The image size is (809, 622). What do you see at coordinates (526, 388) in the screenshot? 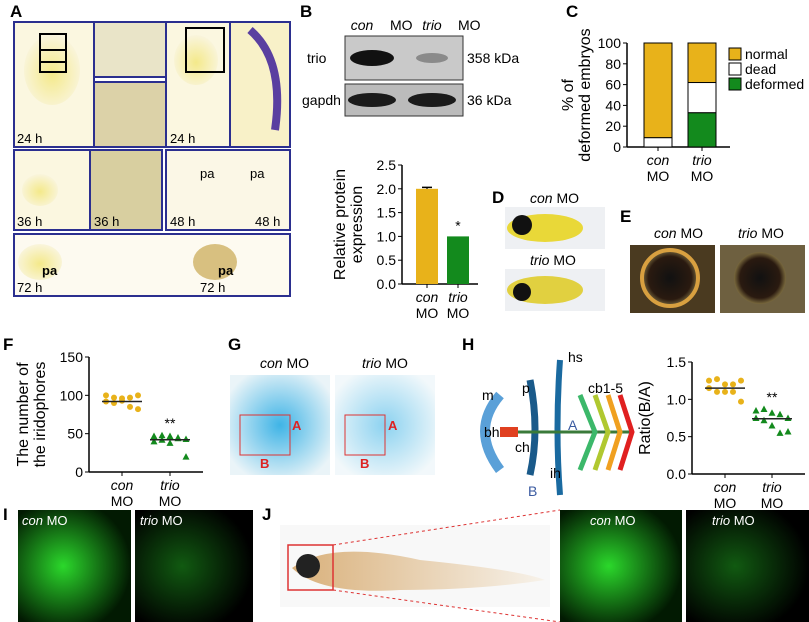
I see `label-p: p` at bounding box center [526, 388].